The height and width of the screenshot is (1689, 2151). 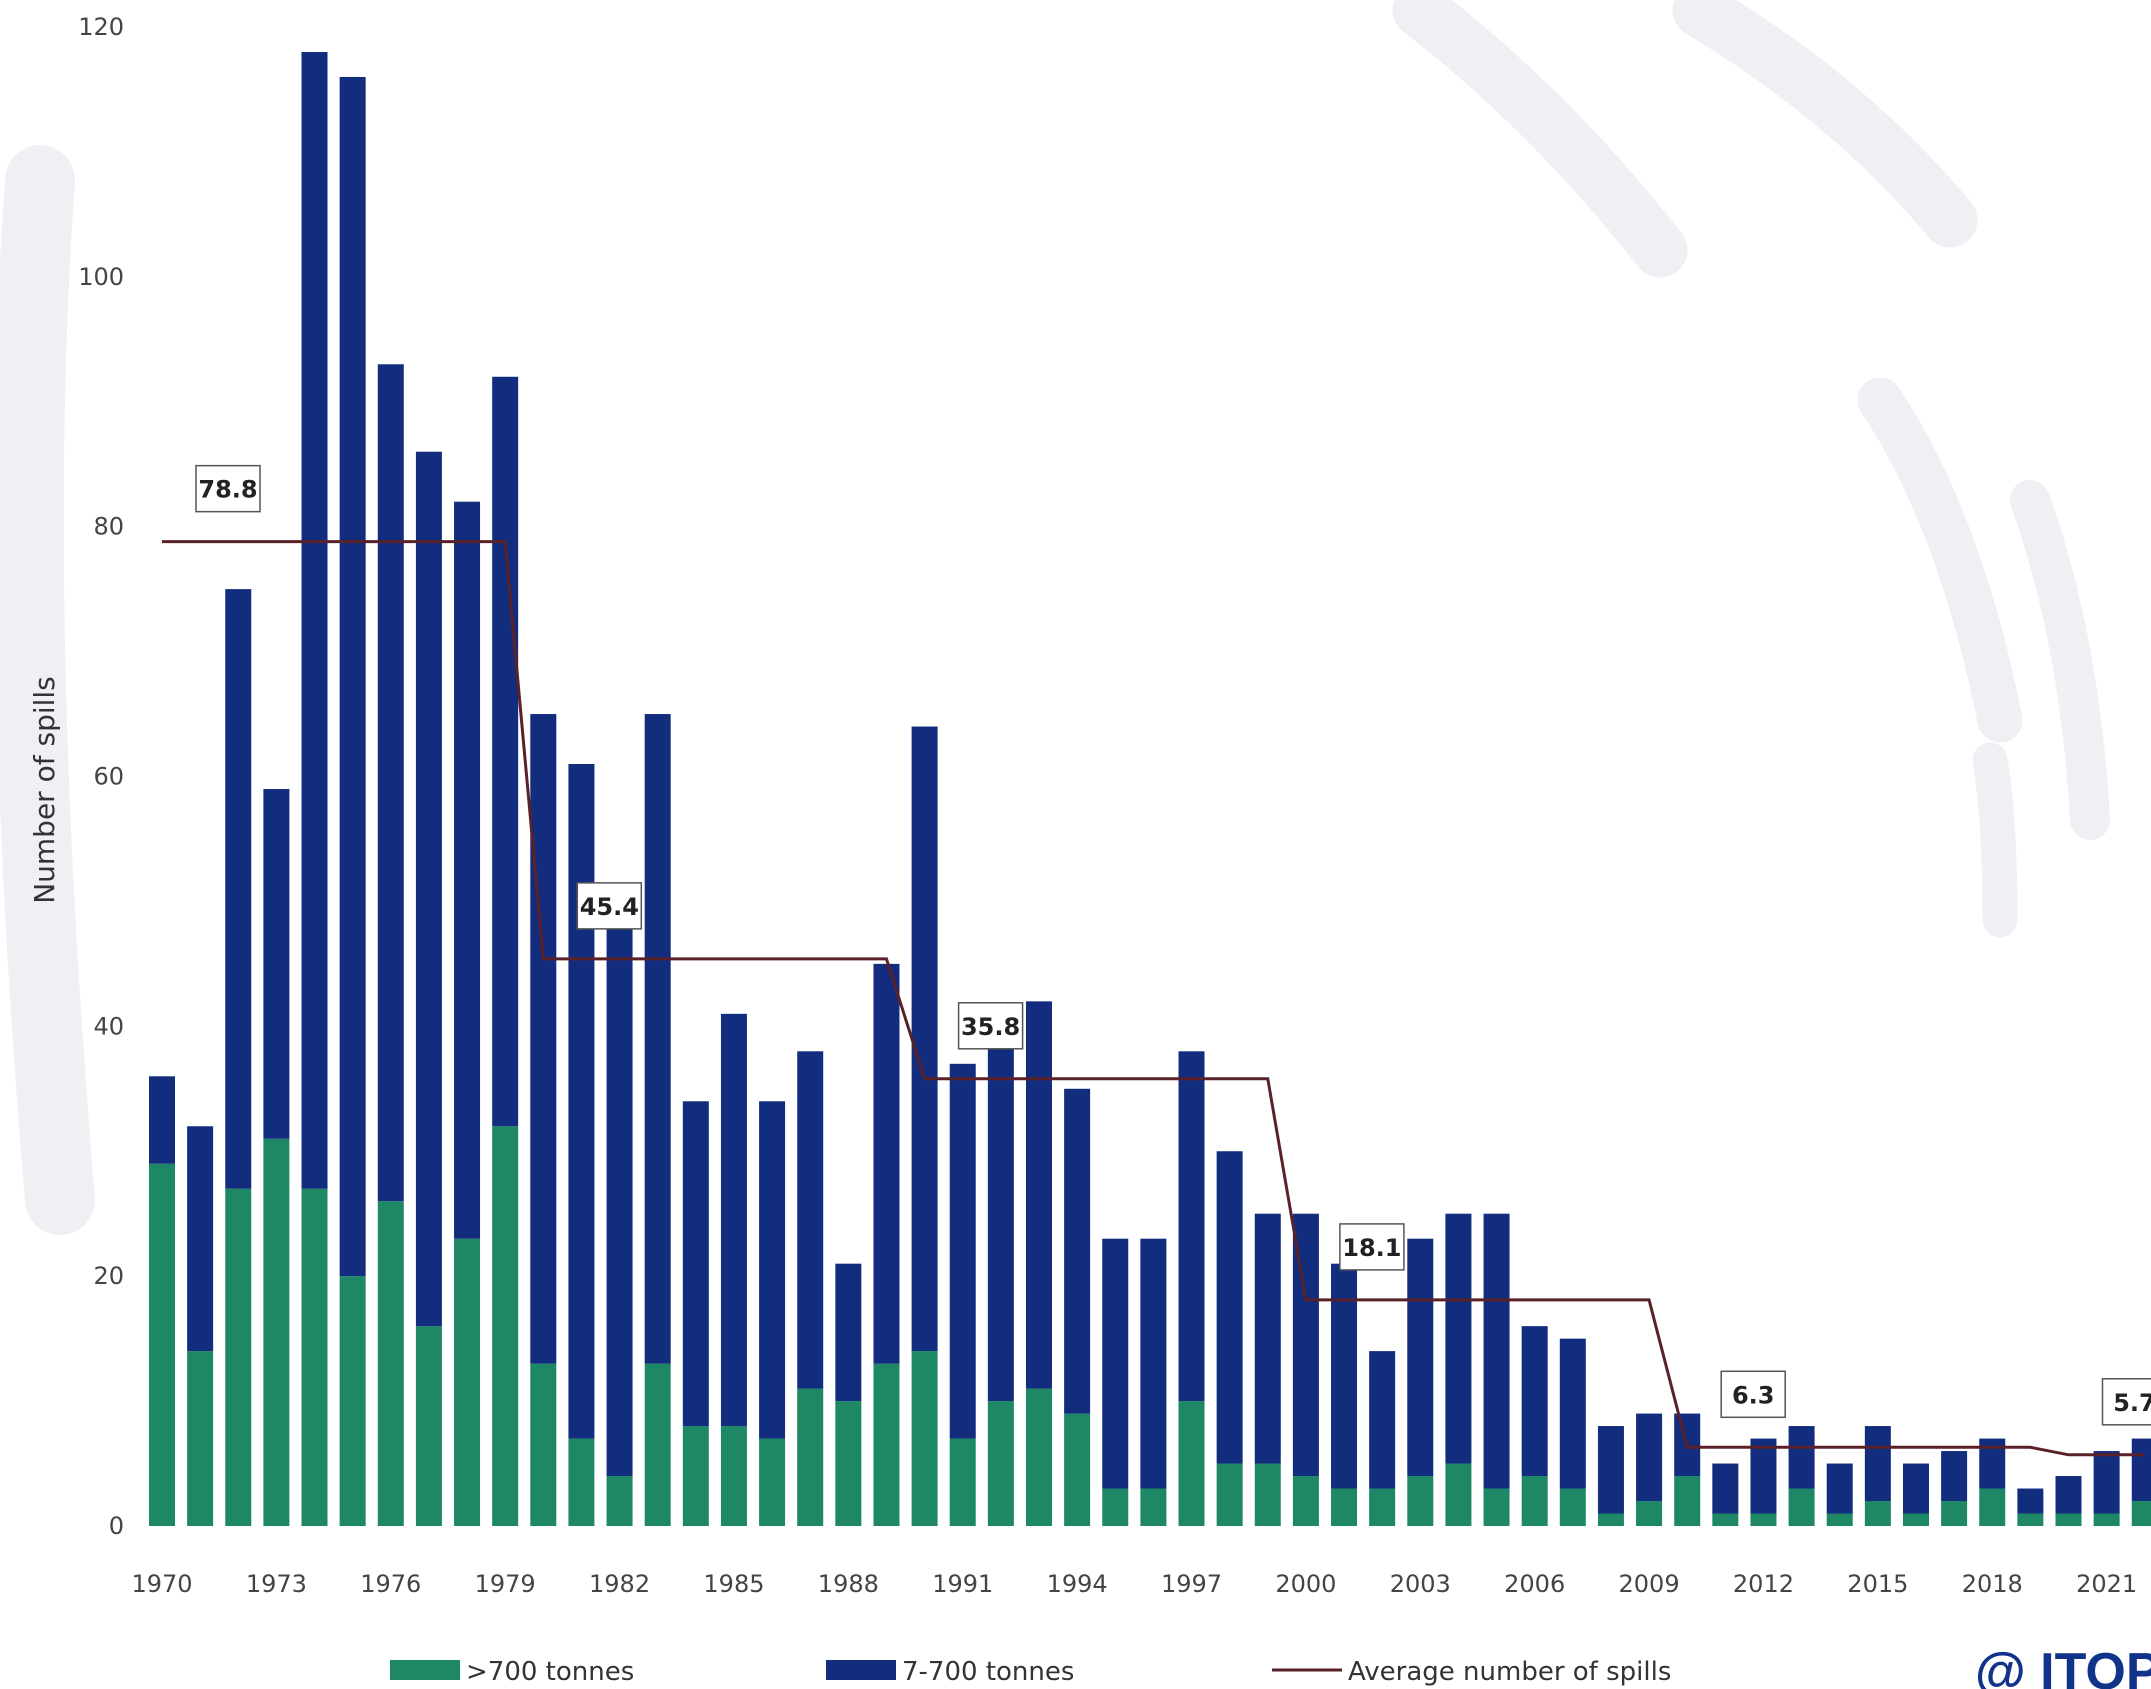 What do you see at coordinates (550, 1672) in the screenshot?
I see `legend-label: >700 tonnes` at bounding box center [550, 1672].